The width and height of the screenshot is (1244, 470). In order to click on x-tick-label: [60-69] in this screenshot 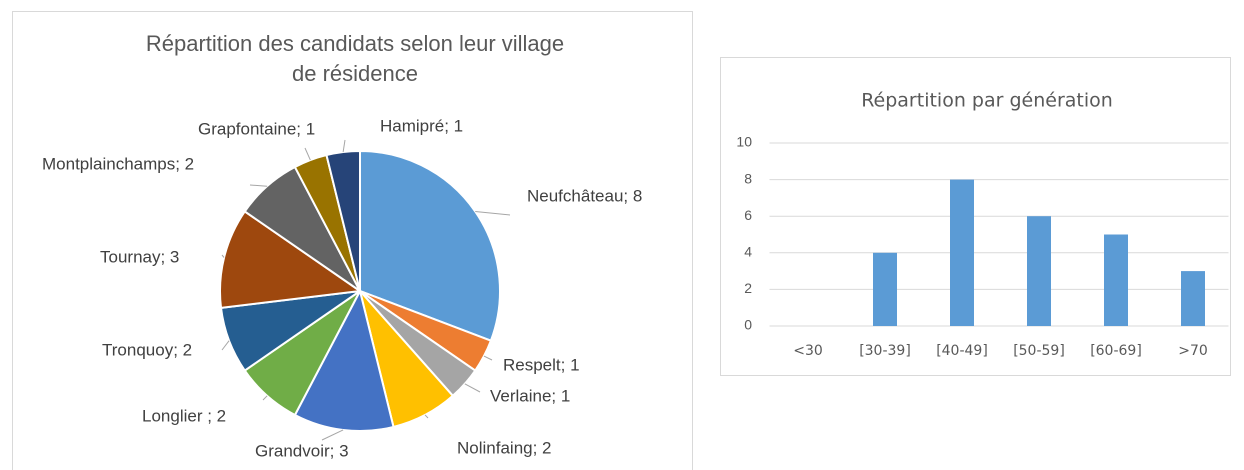, I will do `click(1116, 351)`.